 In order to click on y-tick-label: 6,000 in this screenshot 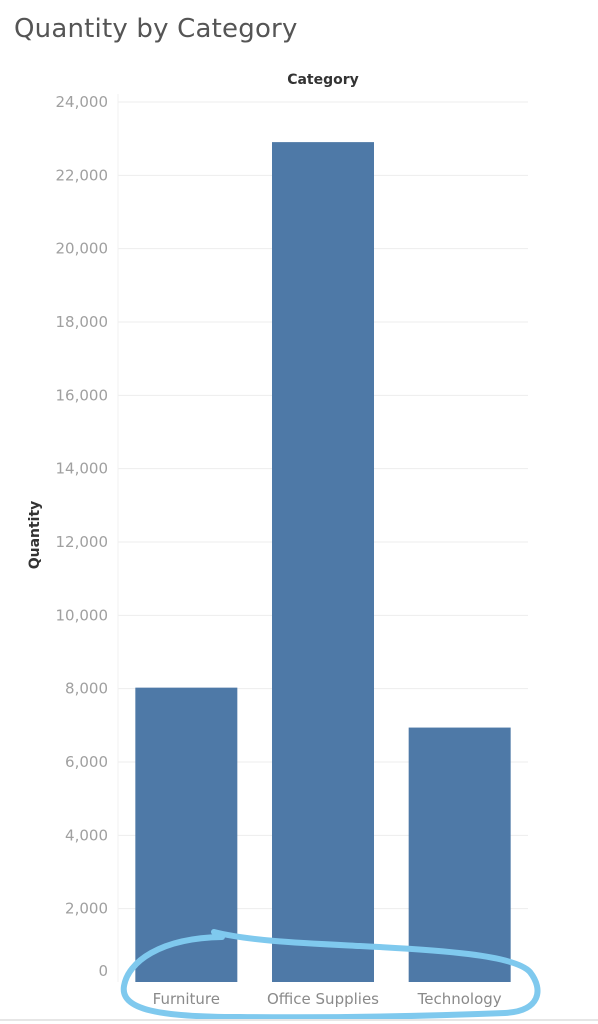, I will do `click(86, 762)`.